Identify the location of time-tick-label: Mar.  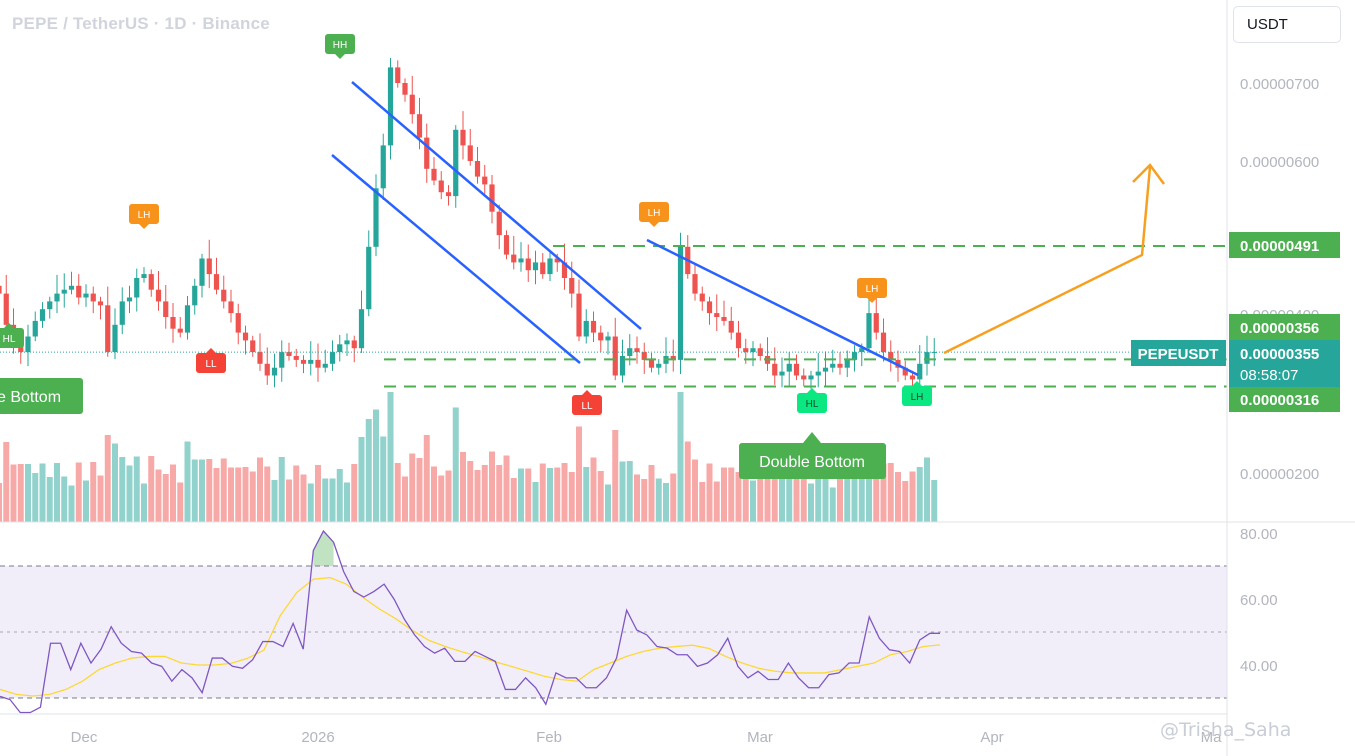
(760, 737).